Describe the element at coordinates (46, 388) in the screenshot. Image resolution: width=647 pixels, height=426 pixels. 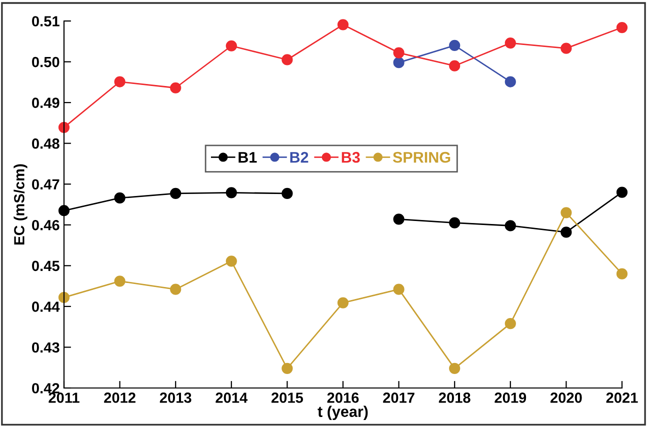
I see `y-tick-label: 0.42` at that location.